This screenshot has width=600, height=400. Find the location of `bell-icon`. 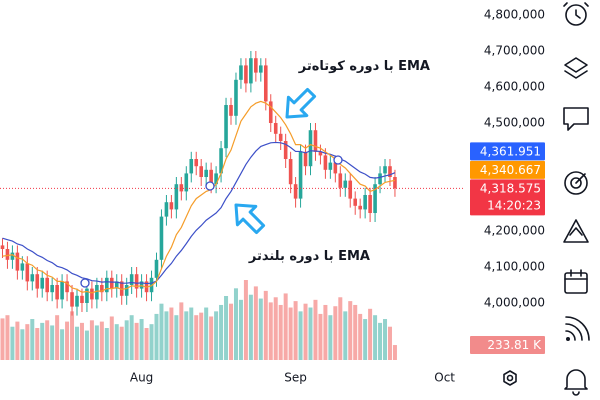

bell-icon is located at coordinates (576, 382).